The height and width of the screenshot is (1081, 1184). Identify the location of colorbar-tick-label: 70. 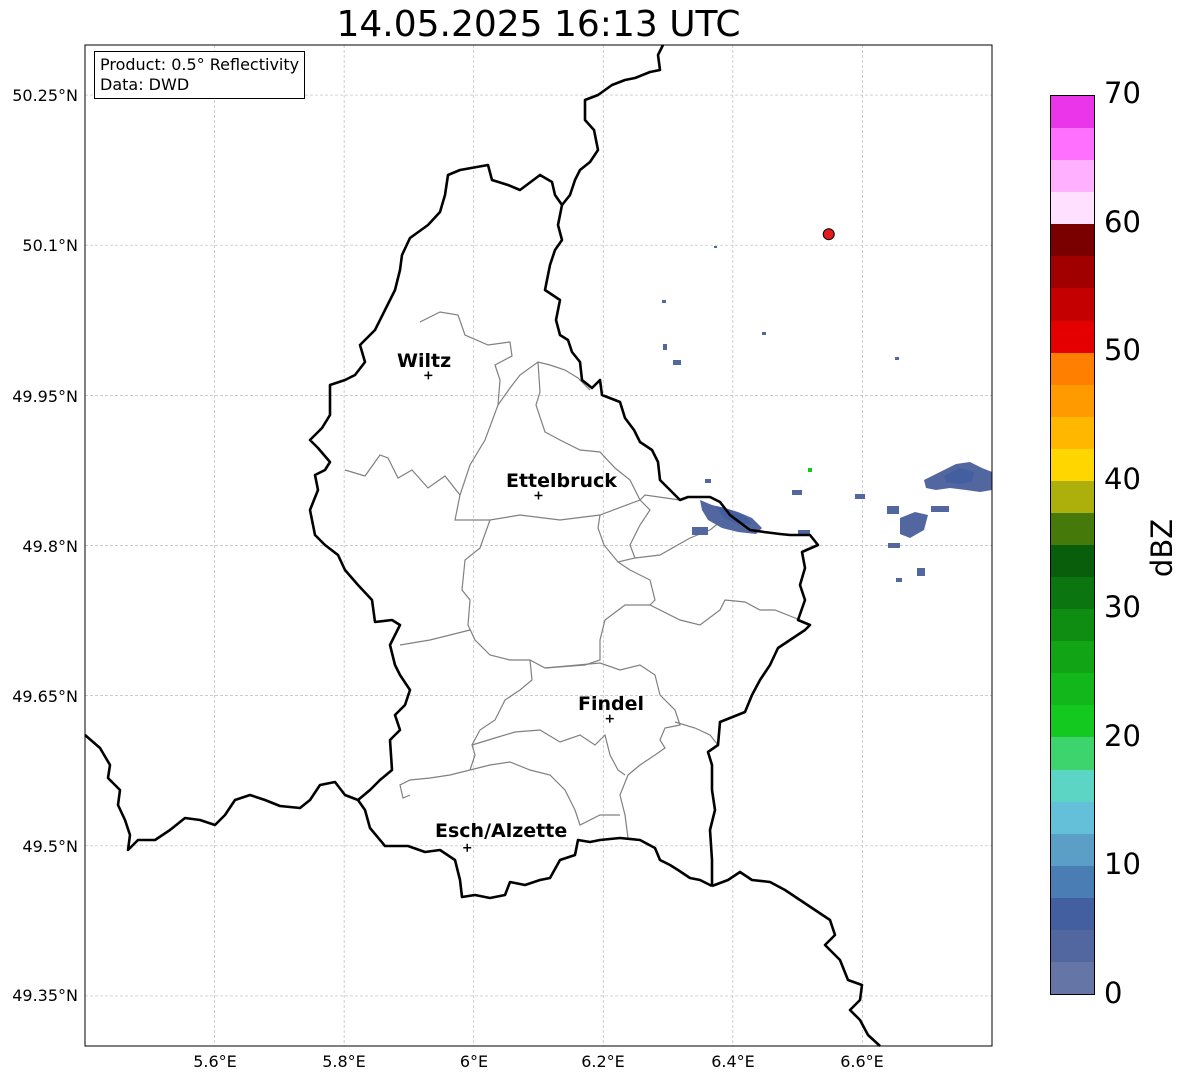
(1122, 93).